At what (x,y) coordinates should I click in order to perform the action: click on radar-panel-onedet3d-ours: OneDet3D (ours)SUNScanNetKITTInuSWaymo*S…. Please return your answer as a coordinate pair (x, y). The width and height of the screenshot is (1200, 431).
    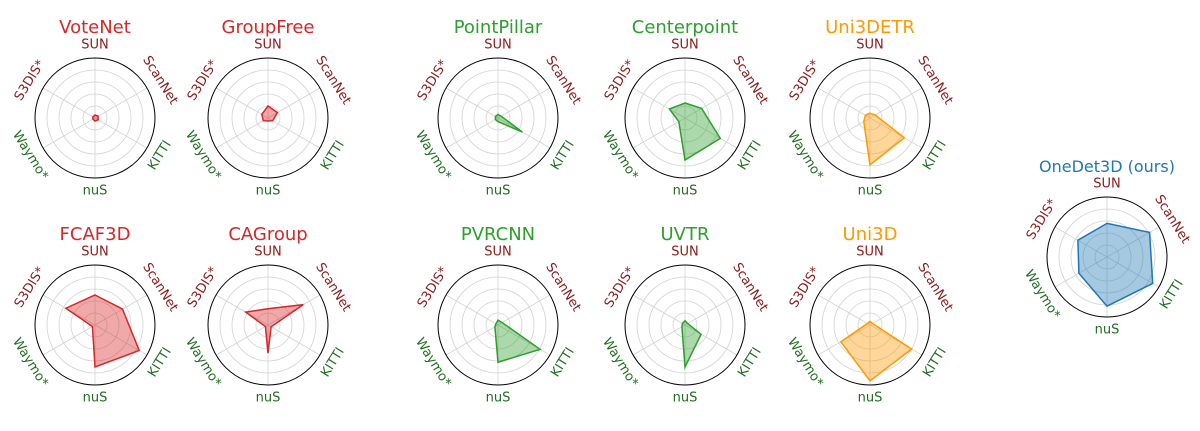
    Looking at the image, I should click on (1107, 247).